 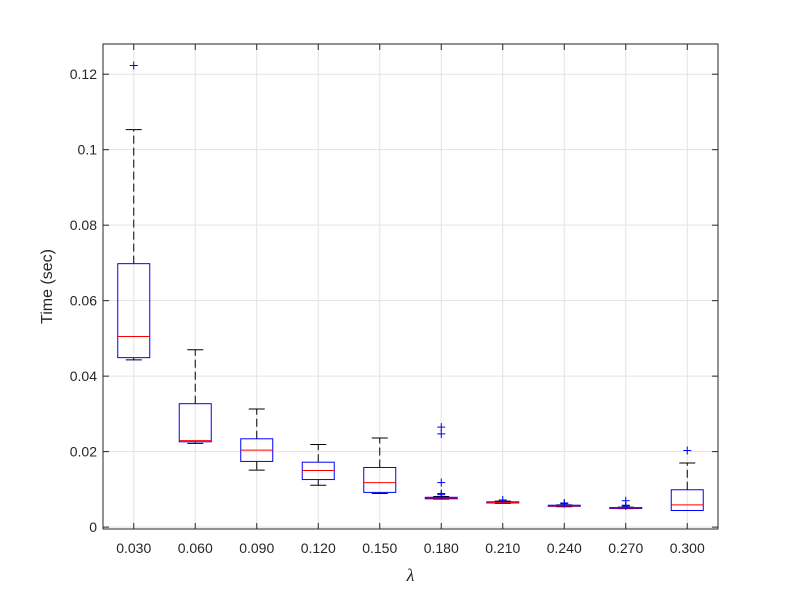 What do you see at coordinates (83, 225) in the screenshot?
I see `y-tick-label: 0.08` at bounding box center [83, 225].